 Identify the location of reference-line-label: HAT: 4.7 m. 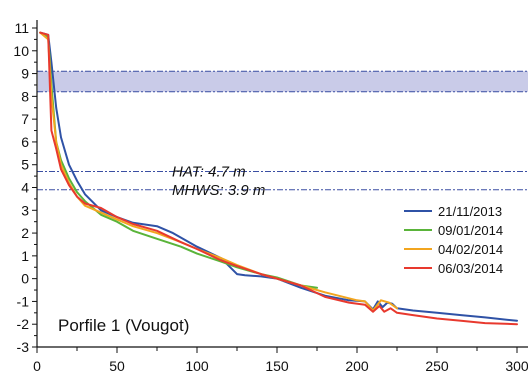
(209, 172).